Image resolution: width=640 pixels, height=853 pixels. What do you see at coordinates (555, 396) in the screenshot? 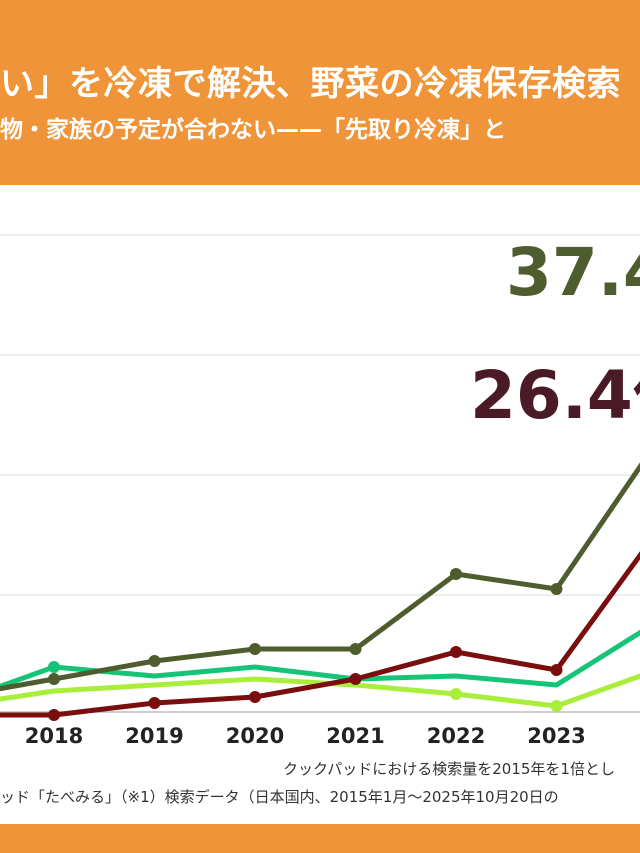
I see `callout-maroon-value: 26.4倍` at bounding box center [555, 396].